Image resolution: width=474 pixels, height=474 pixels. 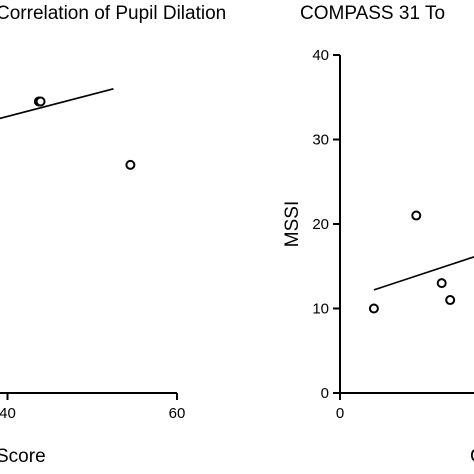 I want to click on right-points-group, so click(x=412, y=262).